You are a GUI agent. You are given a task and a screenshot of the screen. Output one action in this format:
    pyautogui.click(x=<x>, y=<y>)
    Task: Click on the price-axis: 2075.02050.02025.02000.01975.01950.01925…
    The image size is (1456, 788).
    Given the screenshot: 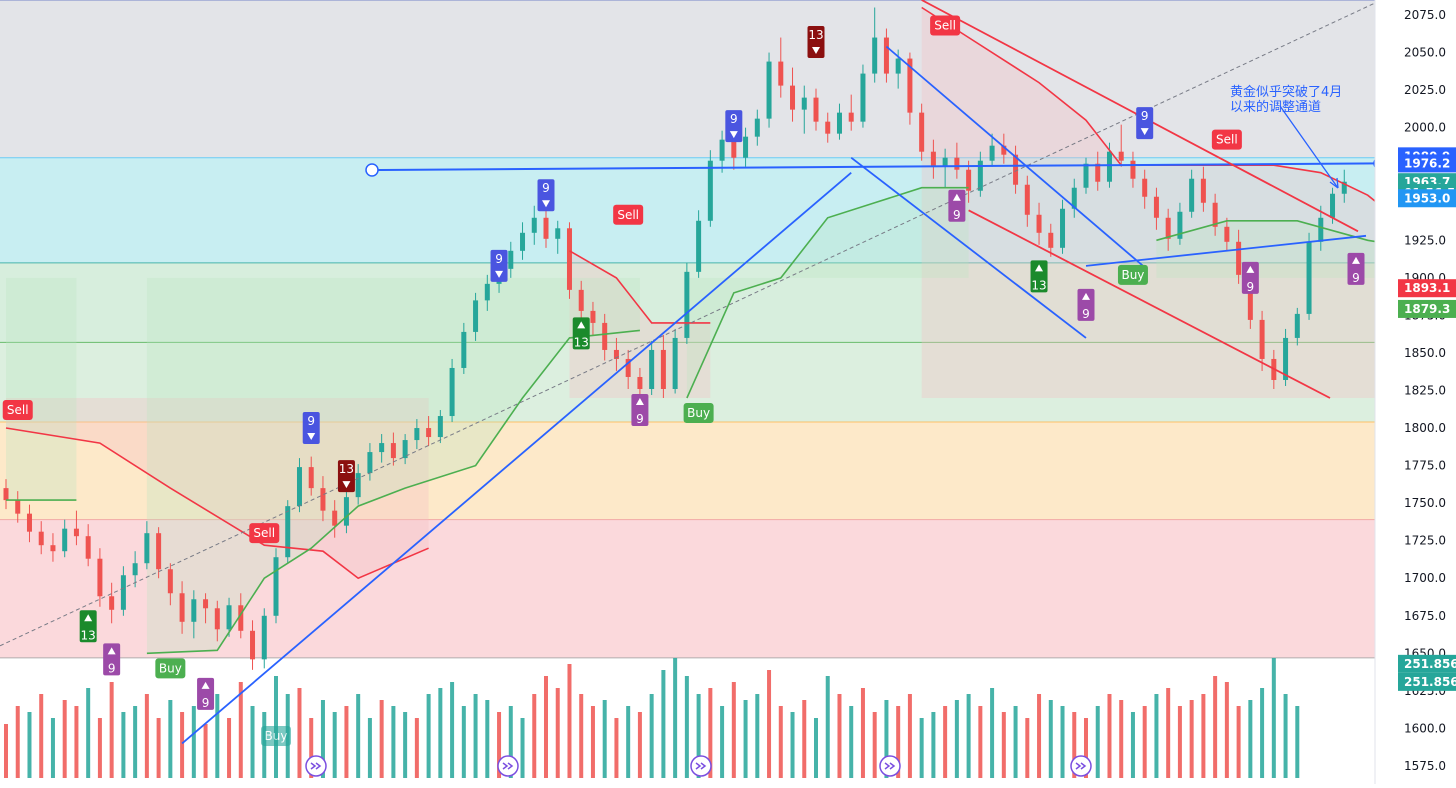 What is the action you would take?
    pyautogui.click(x=1415, y=392)
    